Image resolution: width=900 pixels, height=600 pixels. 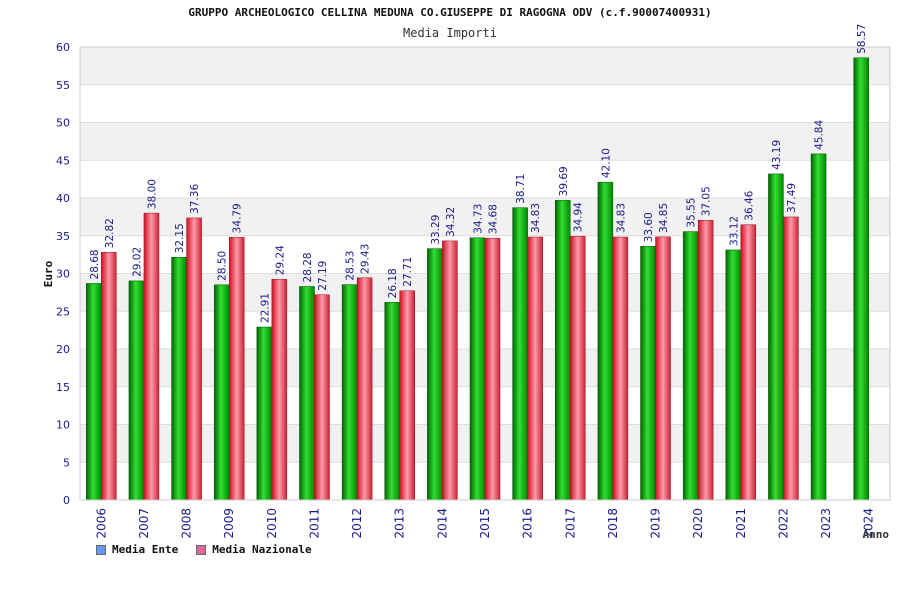 What do you see at coordinates (792, 198) in the screenshot?
I see `data-label: 37.49` at bounding box center [792, 198].